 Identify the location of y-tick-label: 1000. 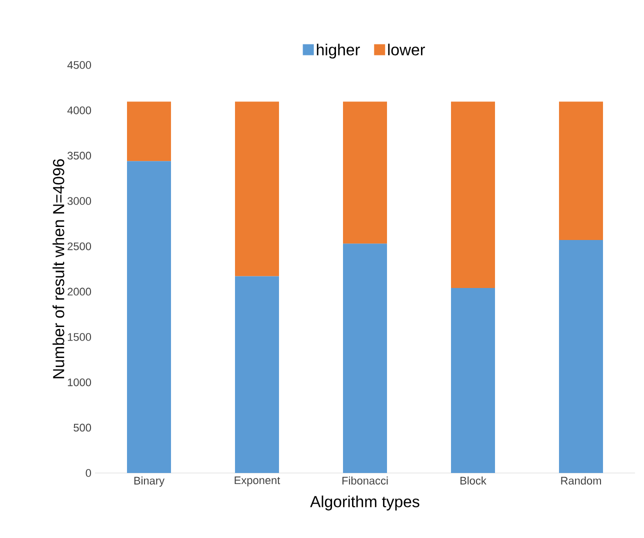
(80, 382).